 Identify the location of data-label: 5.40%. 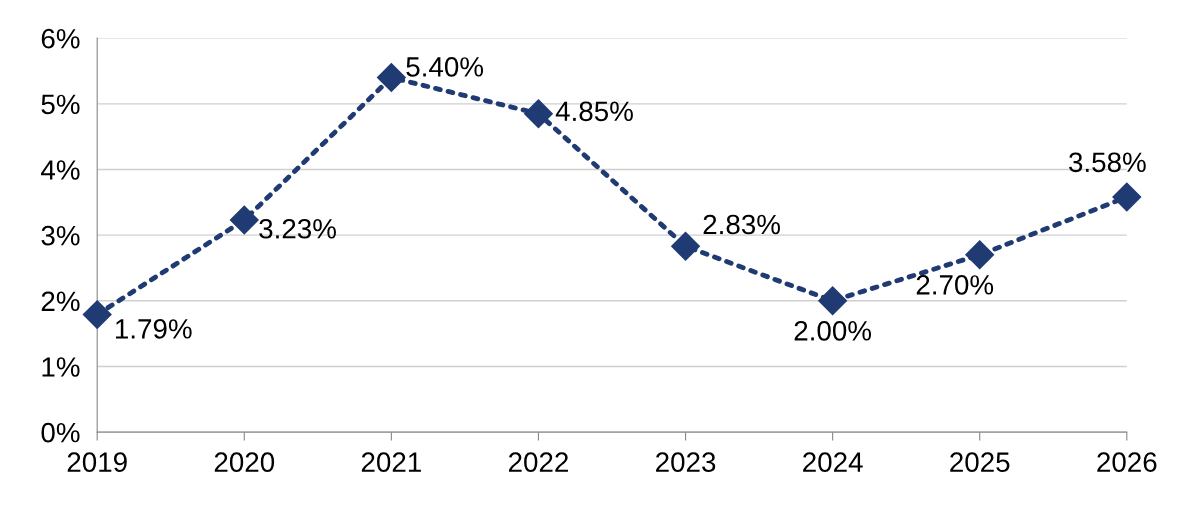
(445, 67).